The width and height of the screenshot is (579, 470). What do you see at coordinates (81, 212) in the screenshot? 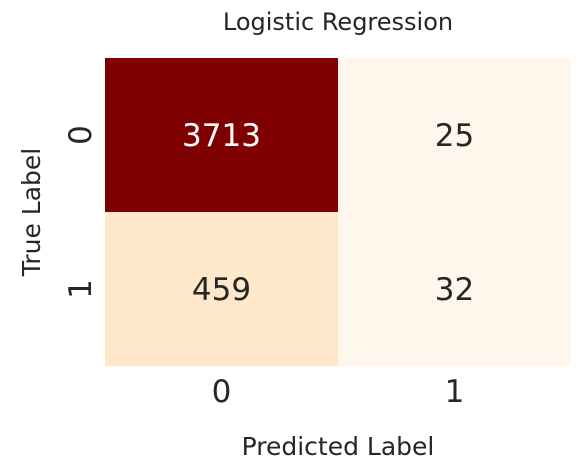
I see `y-tick-labels: 01` at bounding box center [81, 212].